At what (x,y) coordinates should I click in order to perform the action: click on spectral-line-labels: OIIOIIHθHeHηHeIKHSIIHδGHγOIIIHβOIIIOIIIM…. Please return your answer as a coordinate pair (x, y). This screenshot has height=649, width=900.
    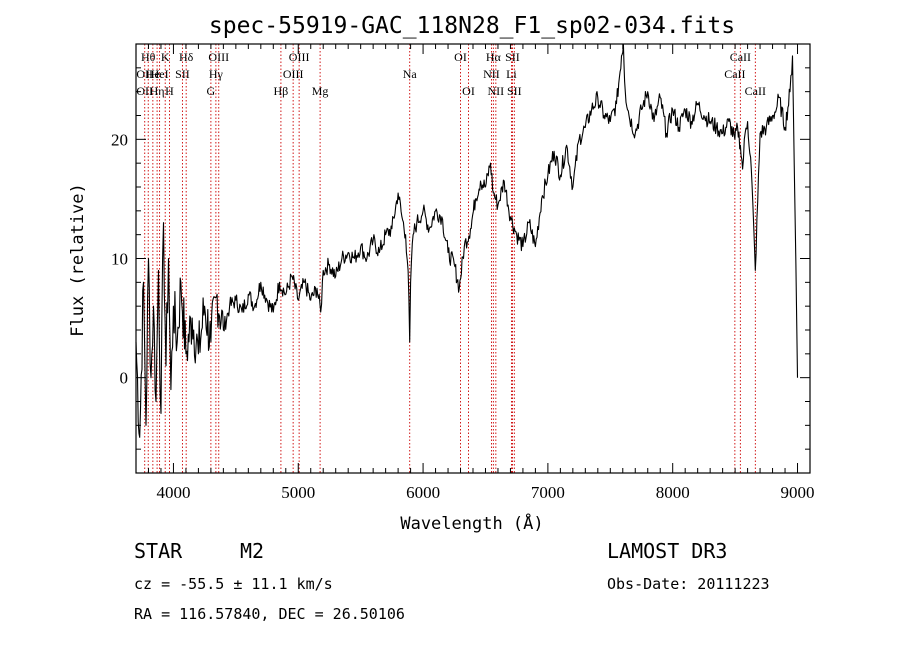
    Looking at the image, I should click on (451, 74).